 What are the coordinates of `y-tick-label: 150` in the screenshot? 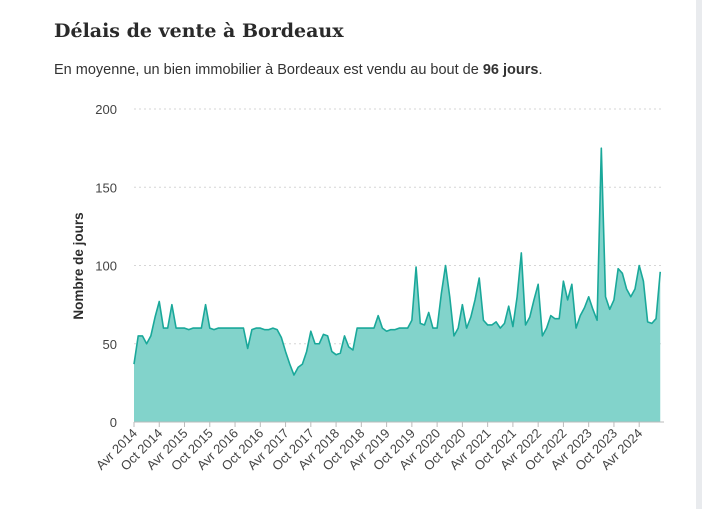 It's located at (106, 187).